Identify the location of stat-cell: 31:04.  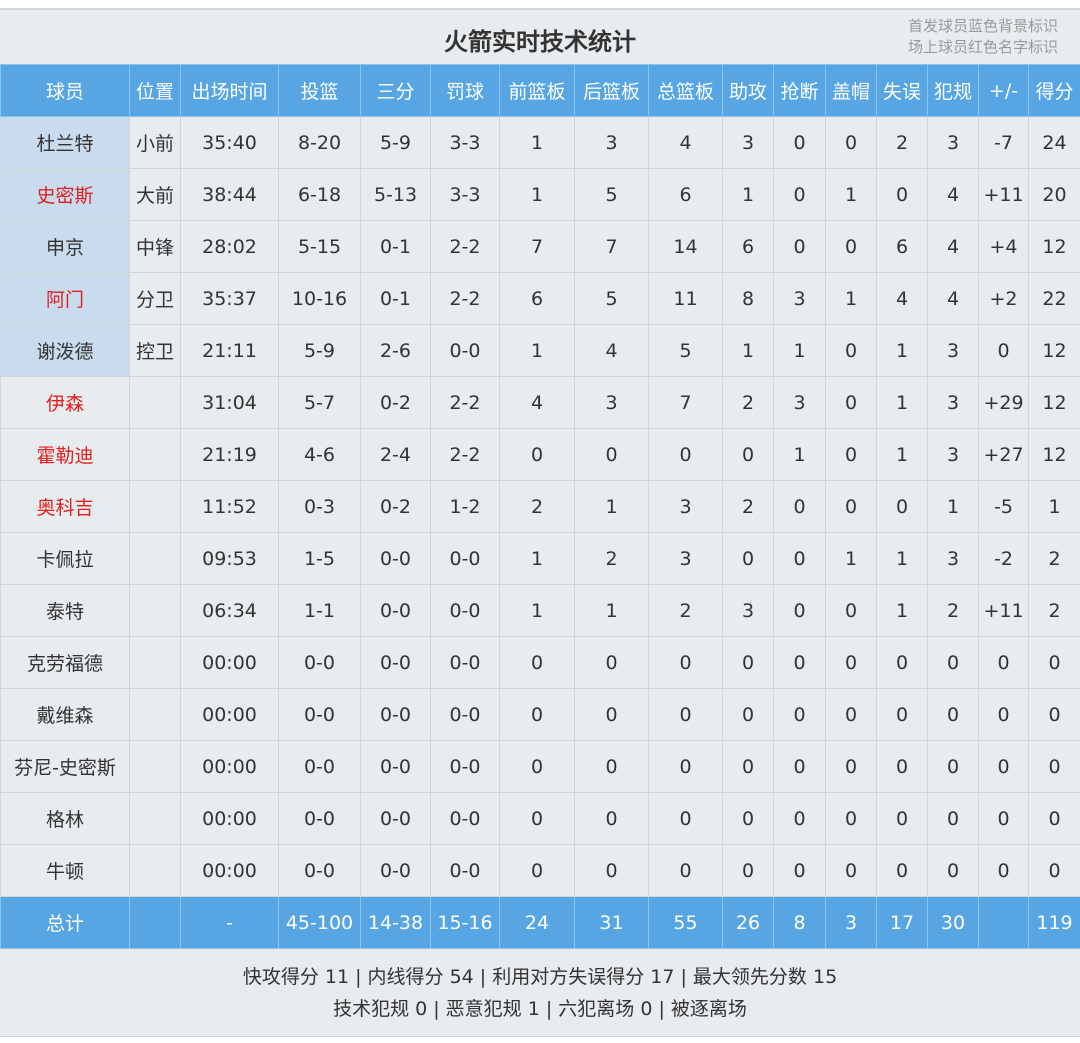
(229, 402).